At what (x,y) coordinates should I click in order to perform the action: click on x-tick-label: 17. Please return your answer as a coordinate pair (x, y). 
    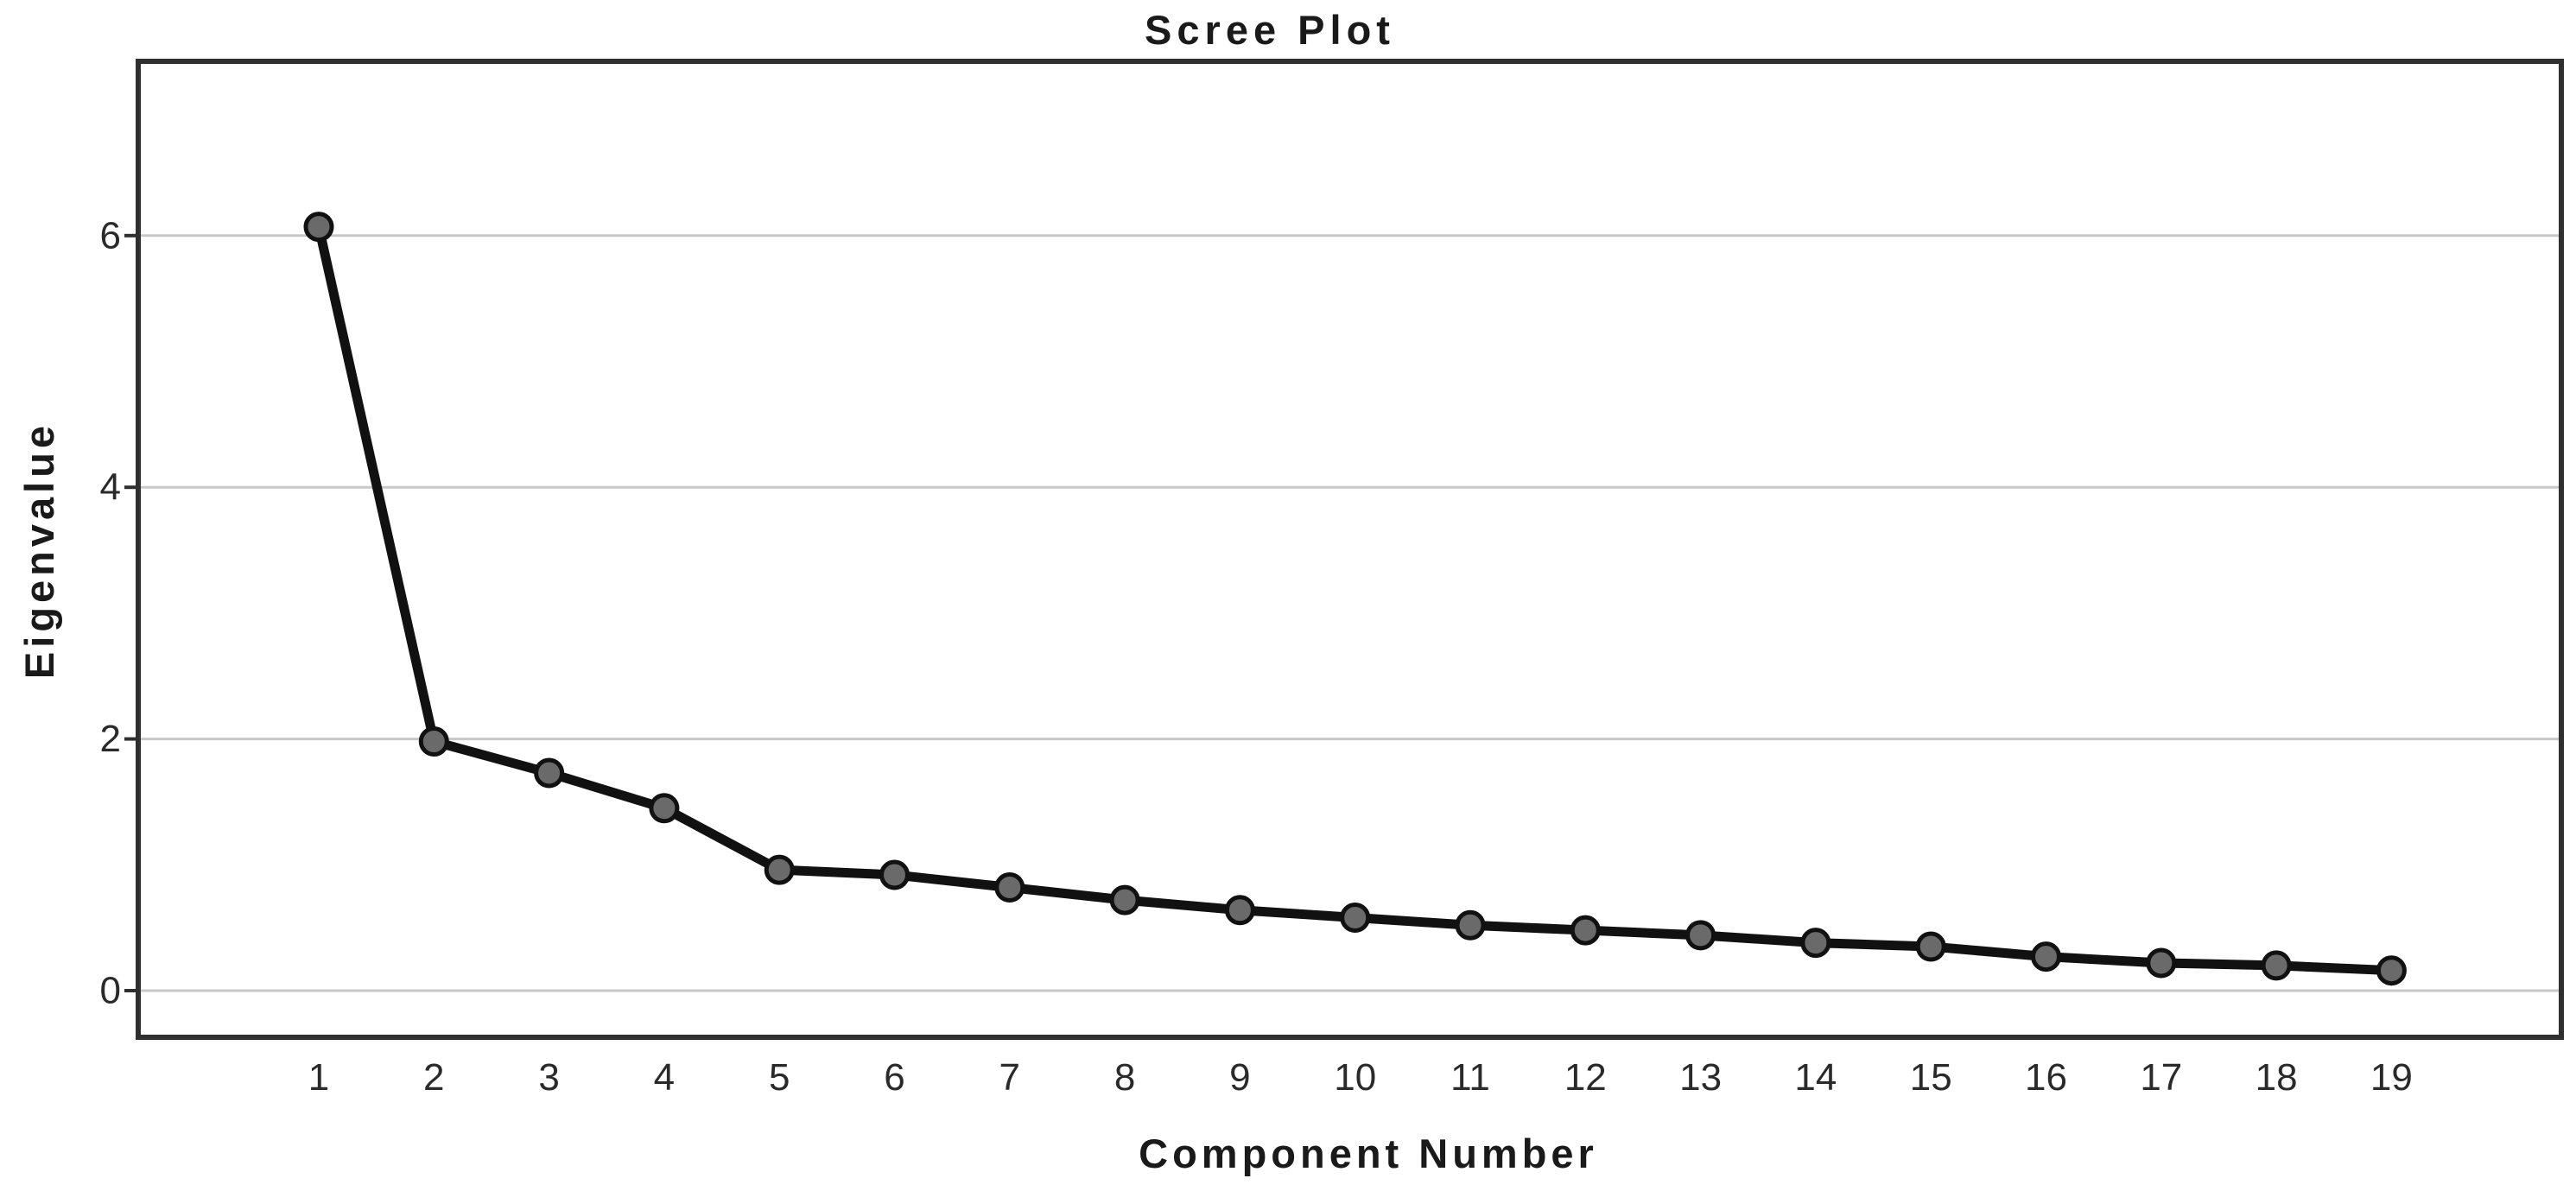
    Looking at the image, I should click on (2161, 1077).